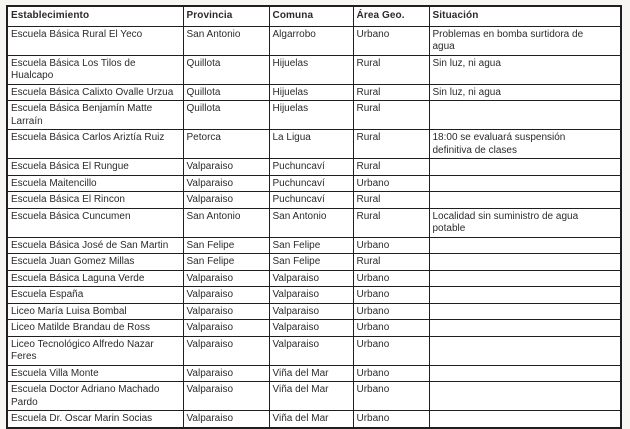 This screenshot has width=630, height=429. Describe the element at coordinates (95, 144) in the screenshot. I see `cell-establecimiento: Escuela Básica Carlos Ariztía Ruiz` at that location.